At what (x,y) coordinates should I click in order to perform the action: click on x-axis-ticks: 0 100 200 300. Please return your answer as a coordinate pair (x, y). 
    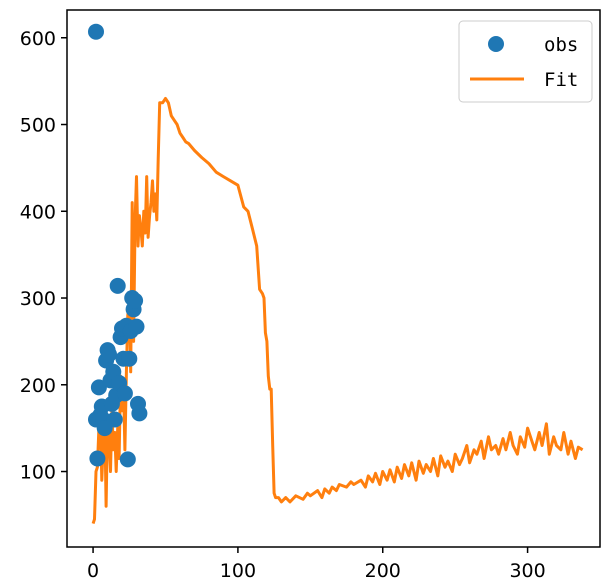
    Looking at the image, I should click on (316, 564).